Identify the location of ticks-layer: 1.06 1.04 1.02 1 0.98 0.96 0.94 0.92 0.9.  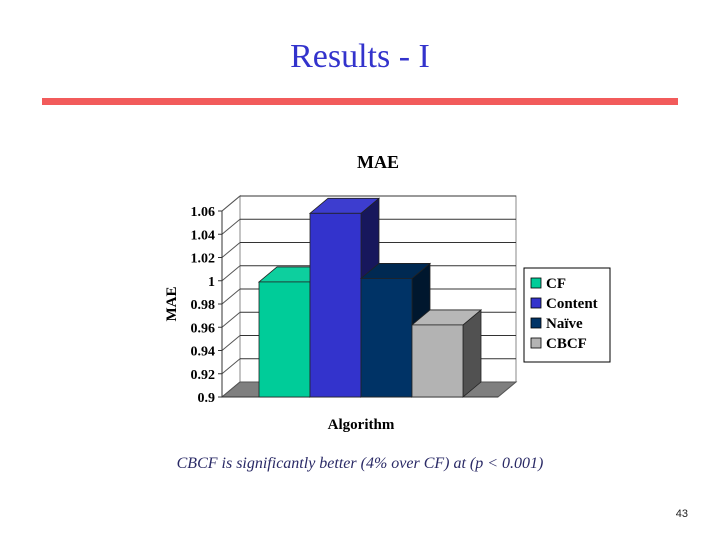
(203, 305).